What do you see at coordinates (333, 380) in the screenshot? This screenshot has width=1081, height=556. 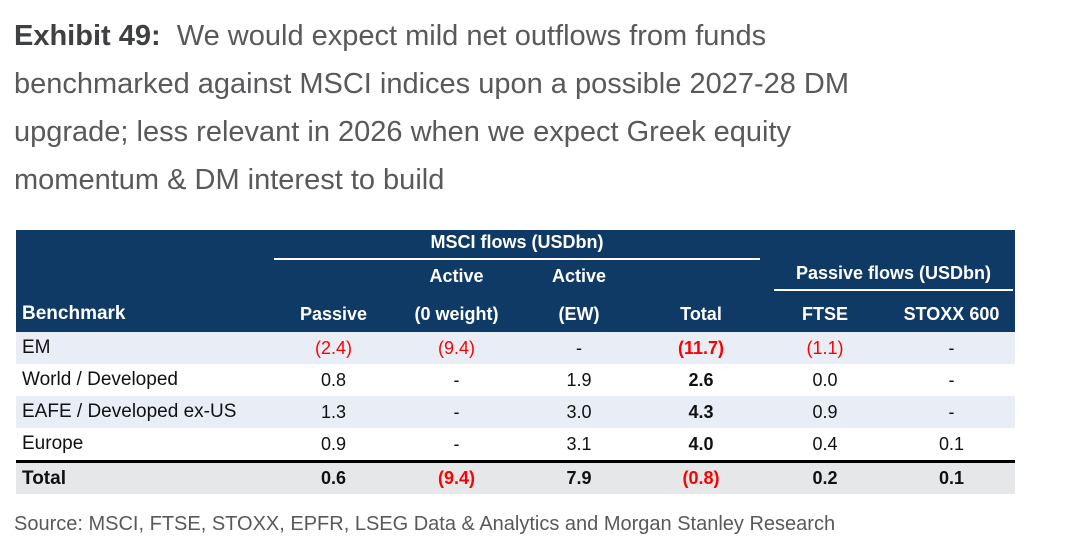 I see `table-cell: 0.8` at bounding box center [333, 380].